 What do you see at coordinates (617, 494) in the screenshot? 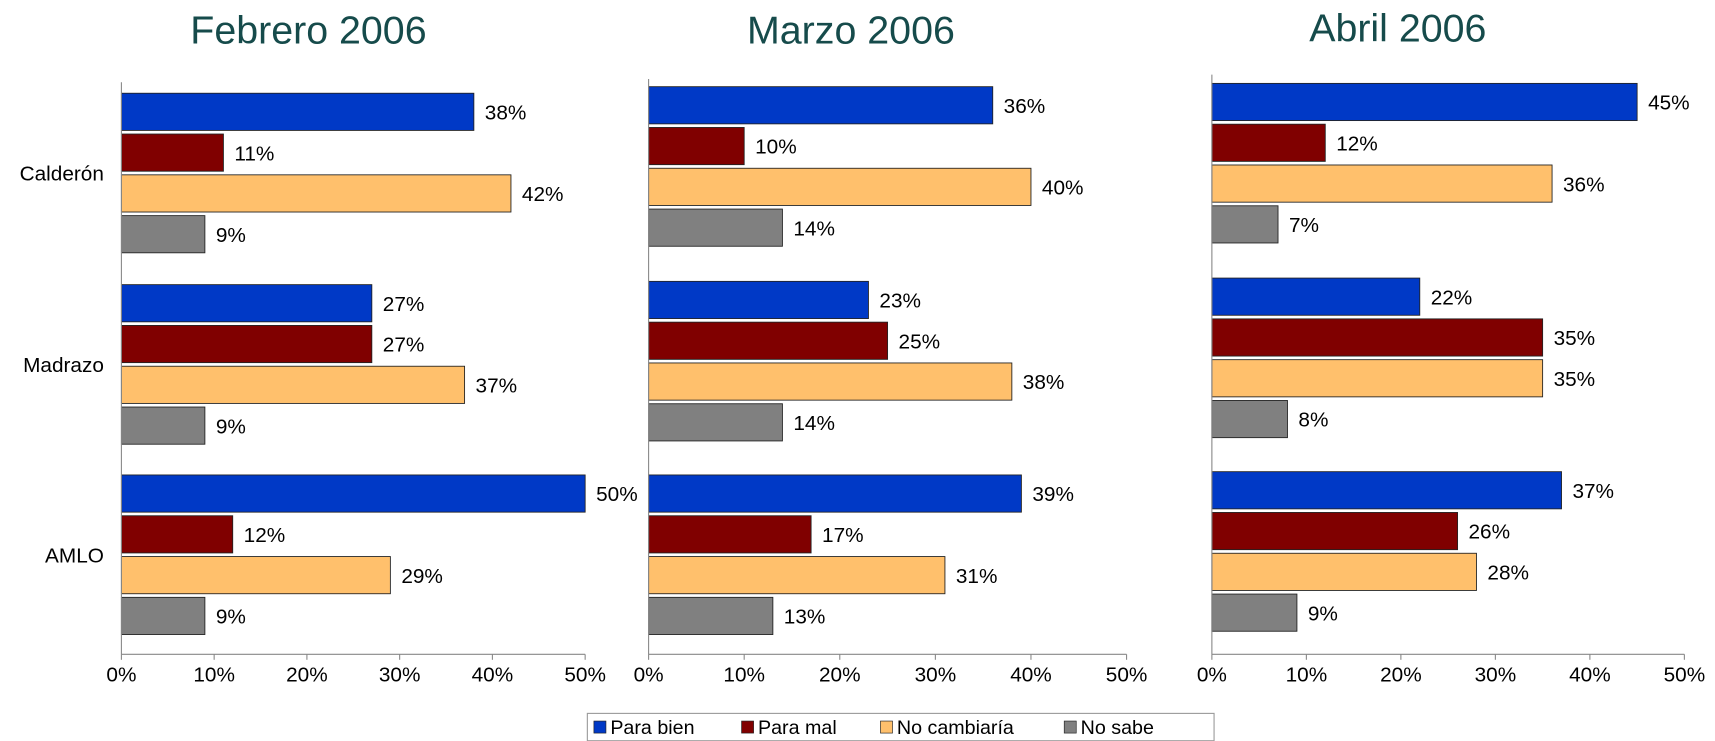
I see `data-label: 50%` at bounding box center [617, 494].